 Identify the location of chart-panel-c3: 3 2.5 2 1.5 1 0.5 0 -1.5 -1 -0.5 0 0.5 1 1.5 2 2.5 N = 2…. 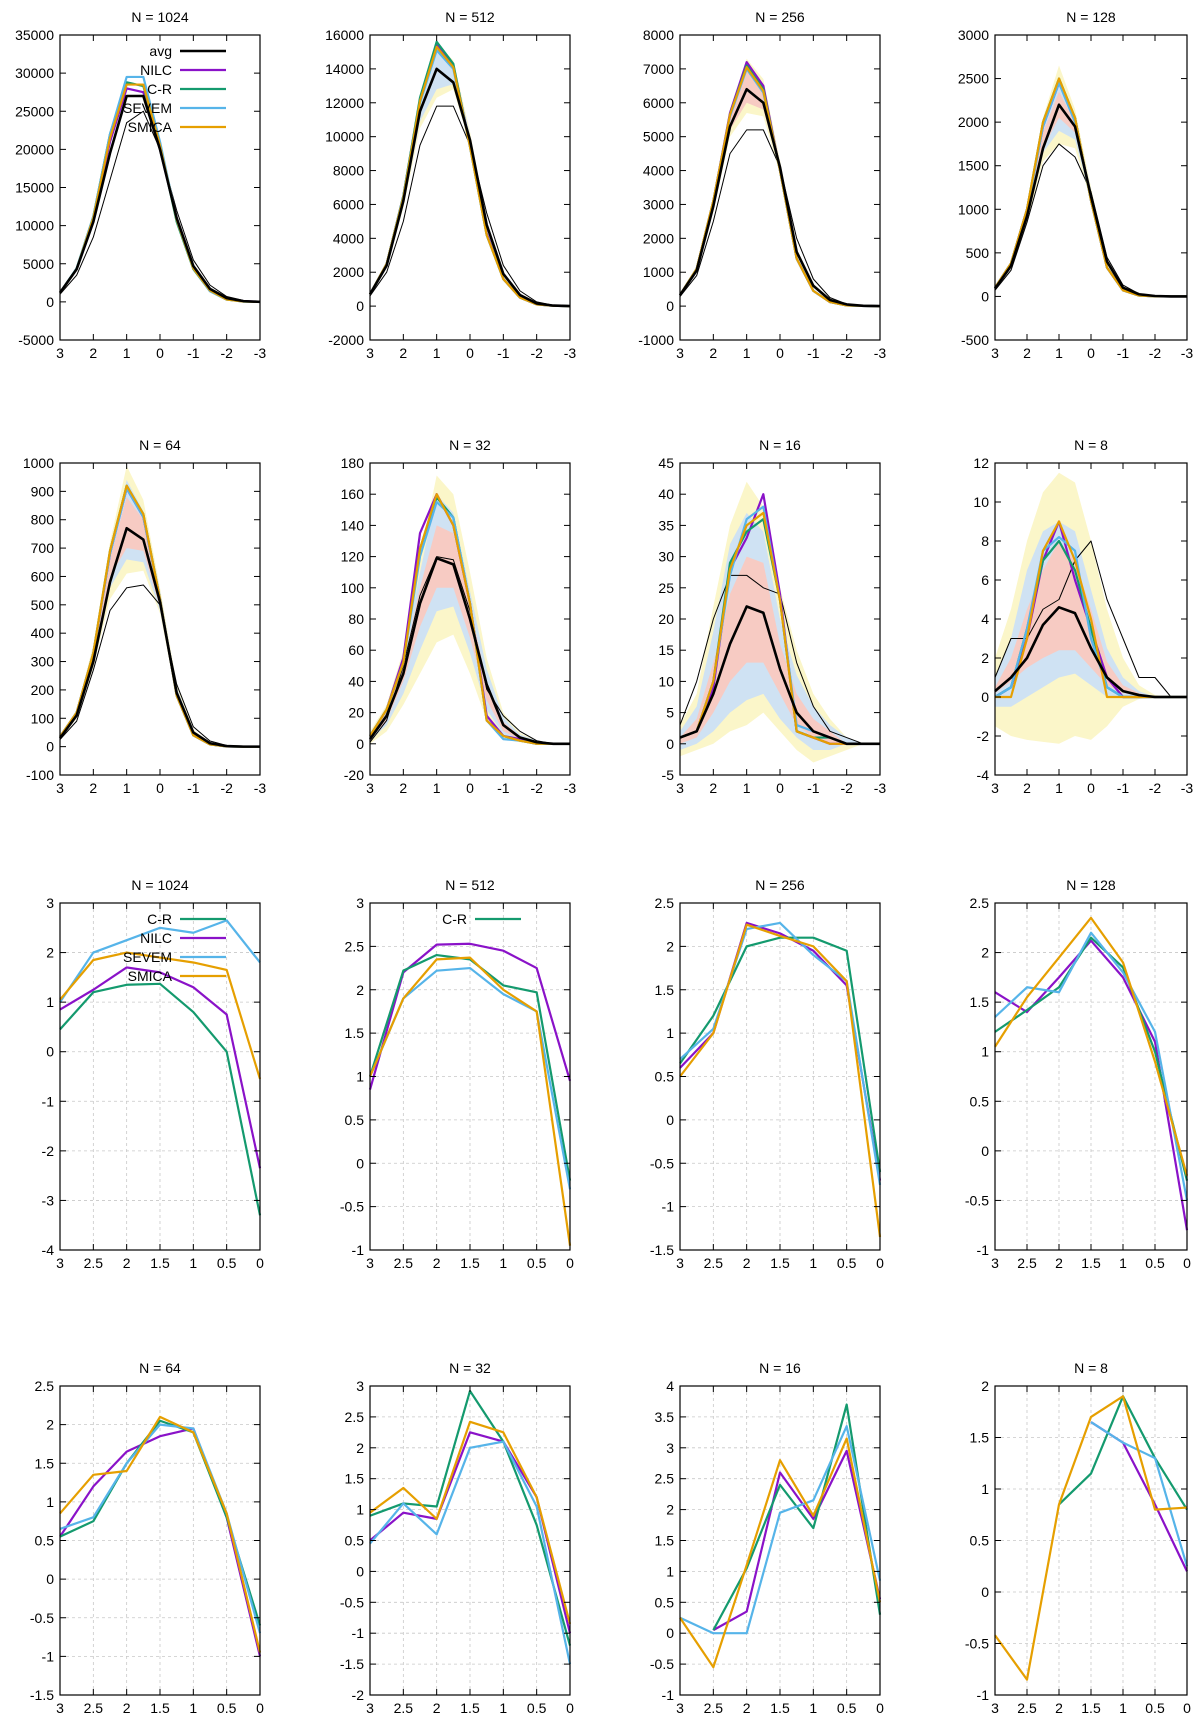
(767, 1074).